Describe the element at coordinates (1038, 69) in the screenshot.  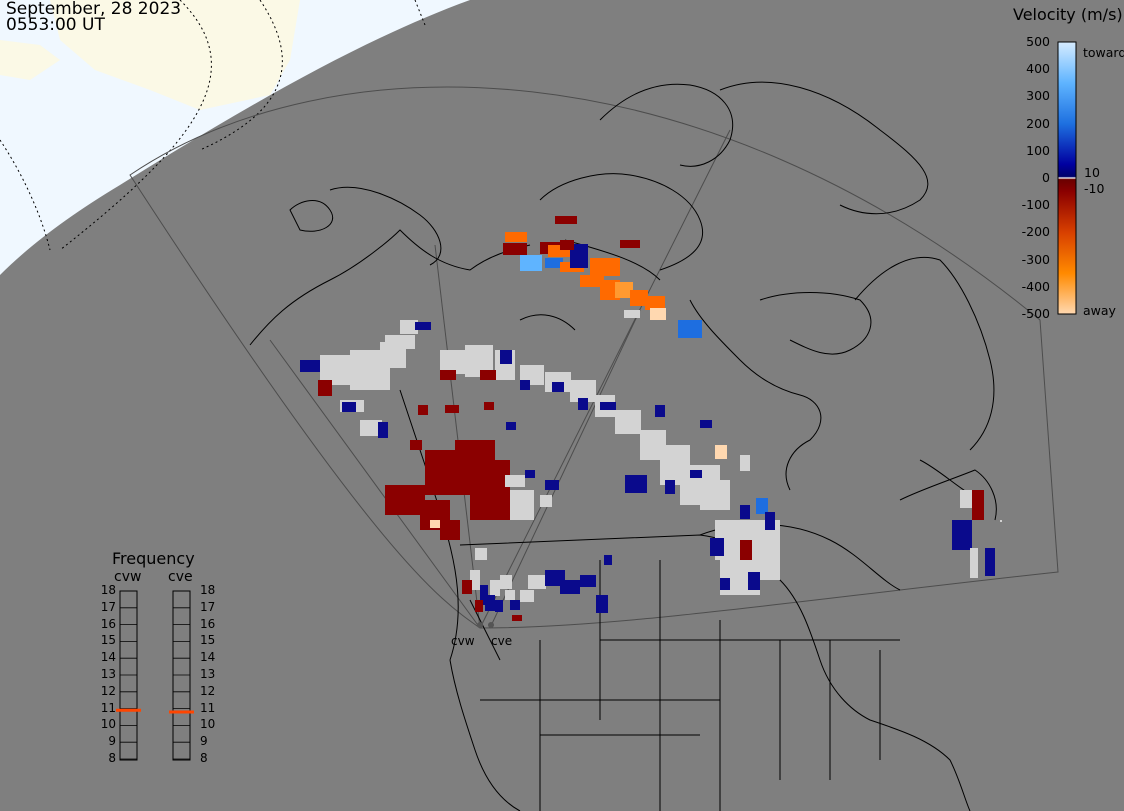
I see `colorbar-tick-label: 400` at that location.